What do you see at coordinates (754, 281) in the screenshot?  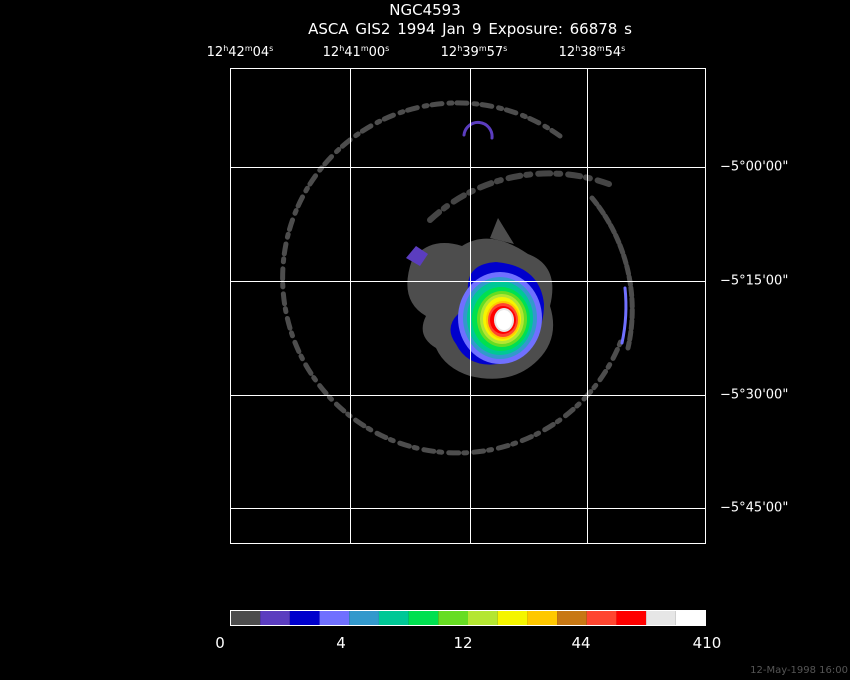 I see `dec-tick-label: −5°15'00"` at bounding box center [754, 281].